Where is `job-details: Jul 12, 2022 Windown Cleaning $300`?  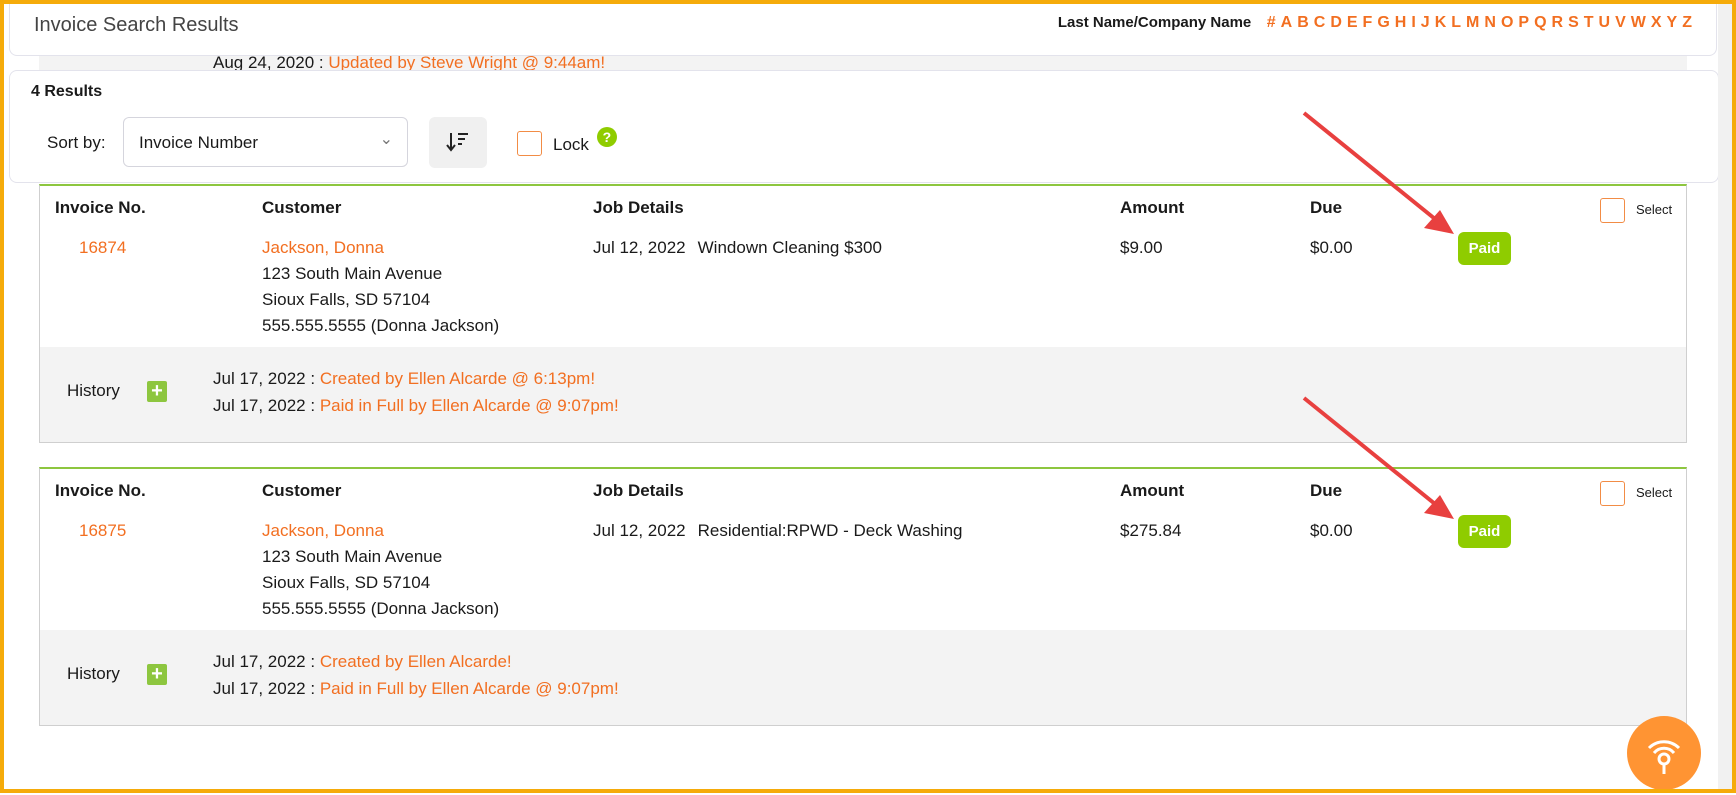
job-details: Jul 12, 2022 Windown Cleaning $300 is located at coordinates (737, 248).